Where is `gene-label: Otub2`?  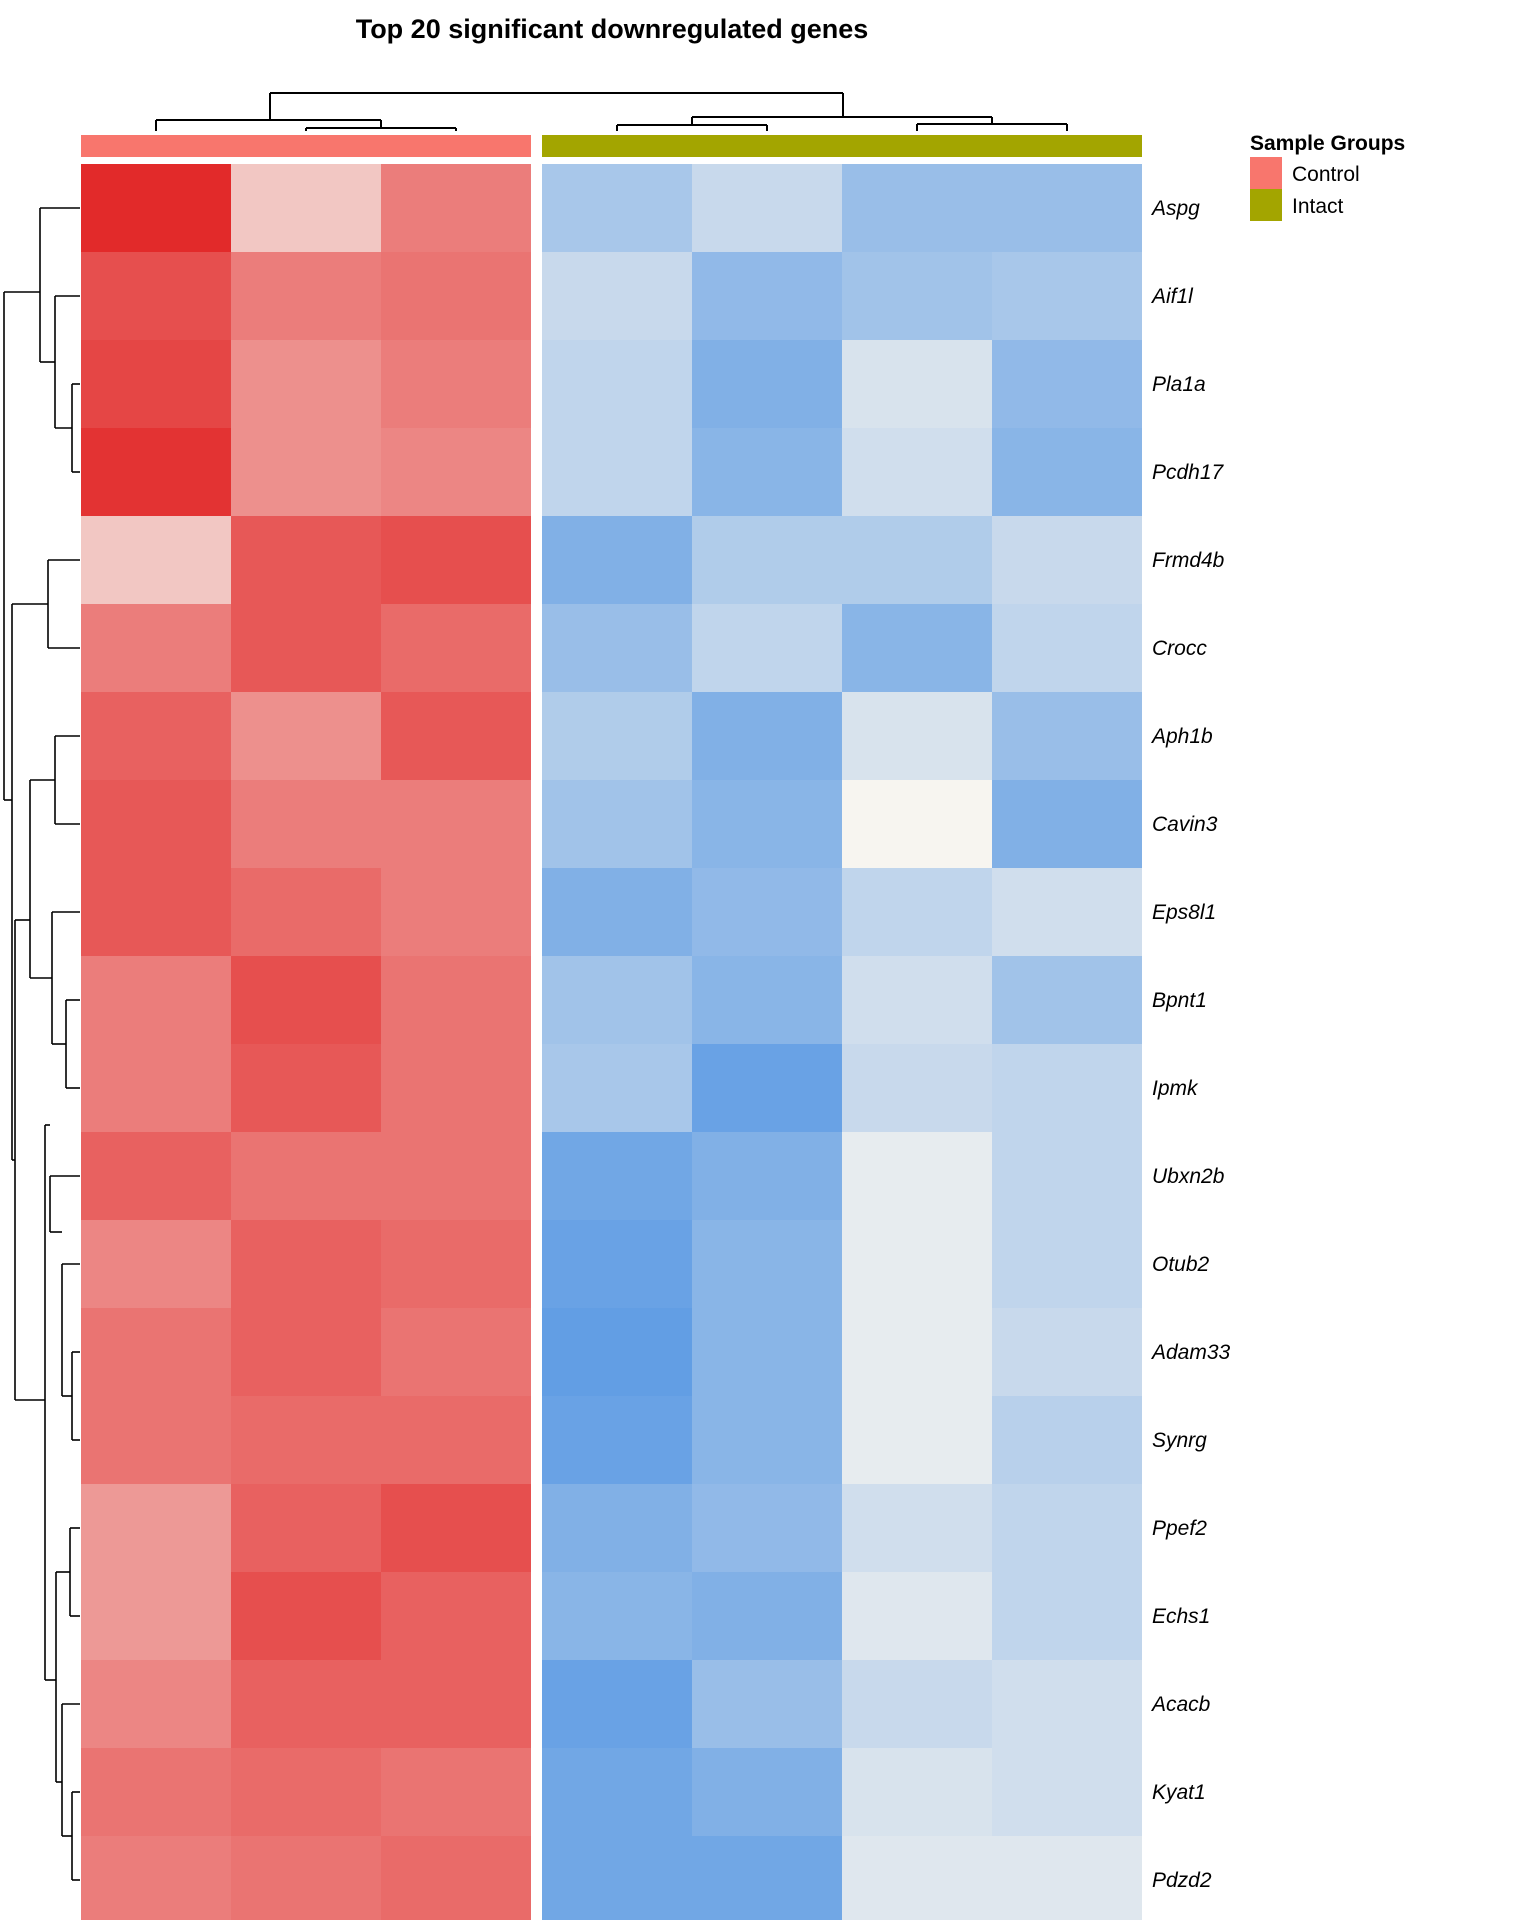
gene-label: Otub2 is located at coordinates (1181, 1264).